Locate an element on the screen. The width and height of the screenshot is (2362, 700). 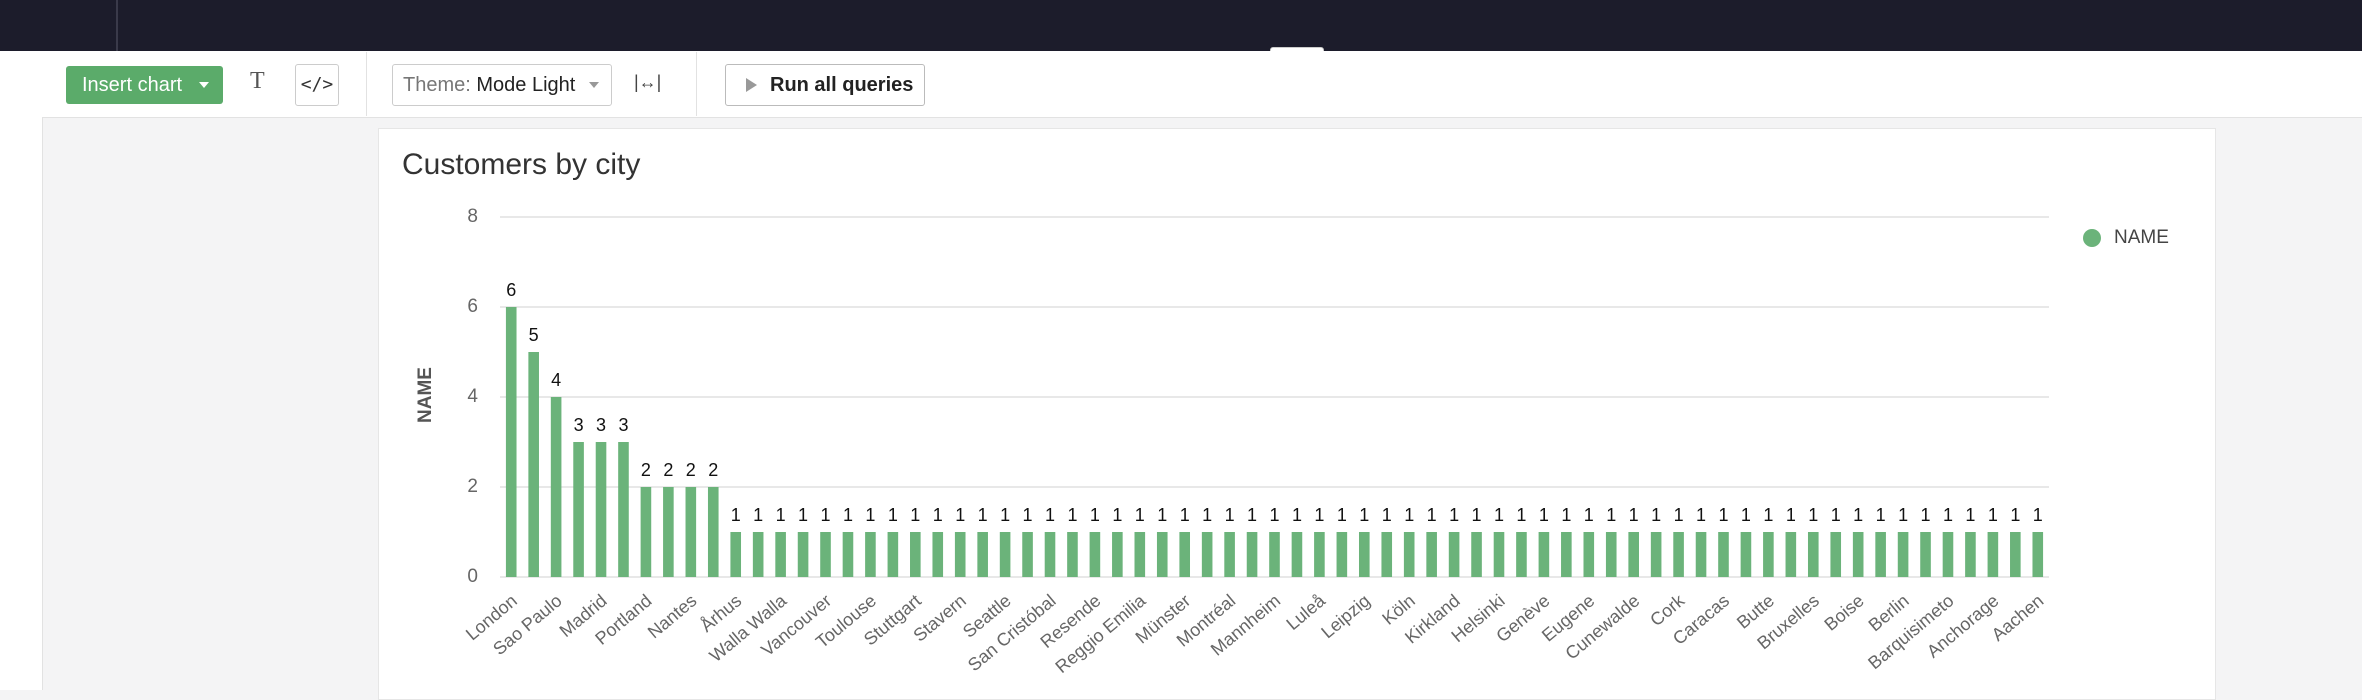
data-label: 4 is located at coordinates (556, 380).